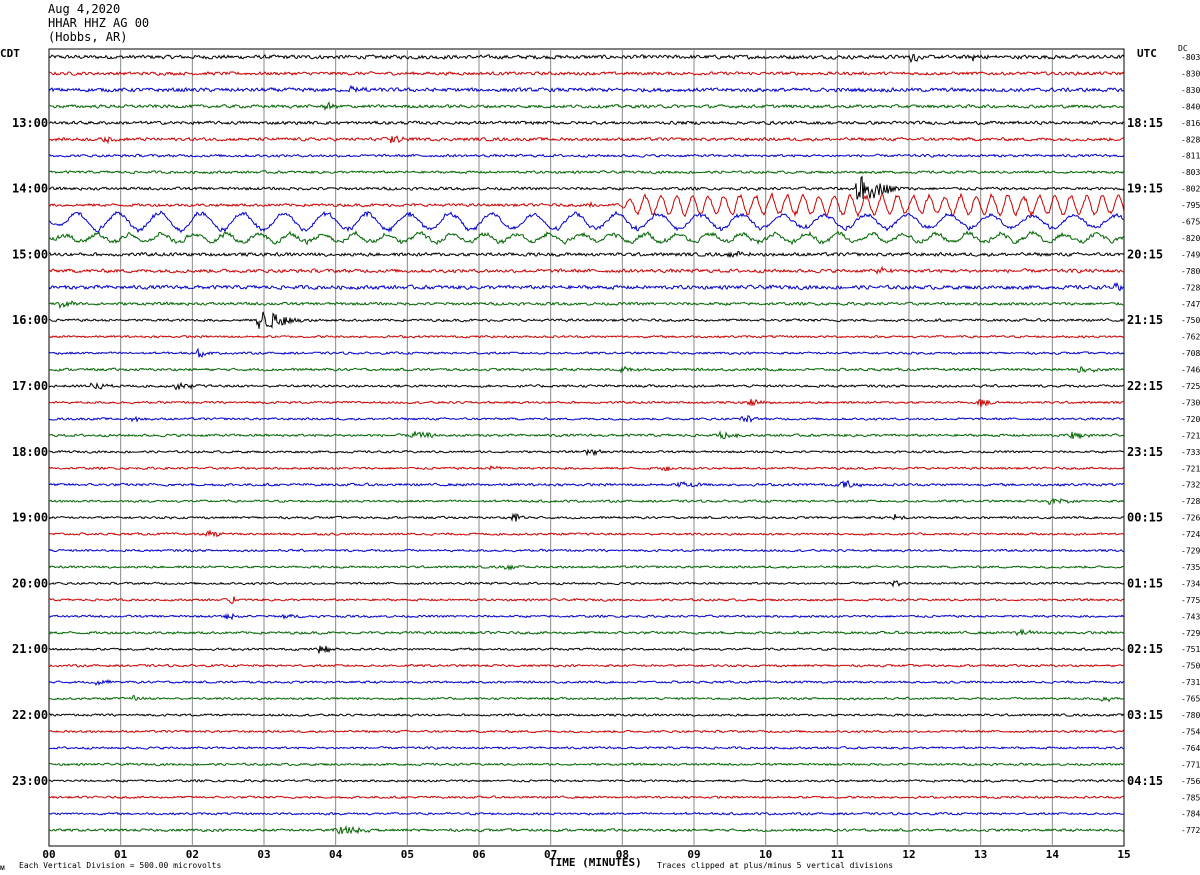  What do you see at coordinates (1190, 616) in the screenshot?
I see `dc-offset-label: -743` at bounding box center [1190, 616].